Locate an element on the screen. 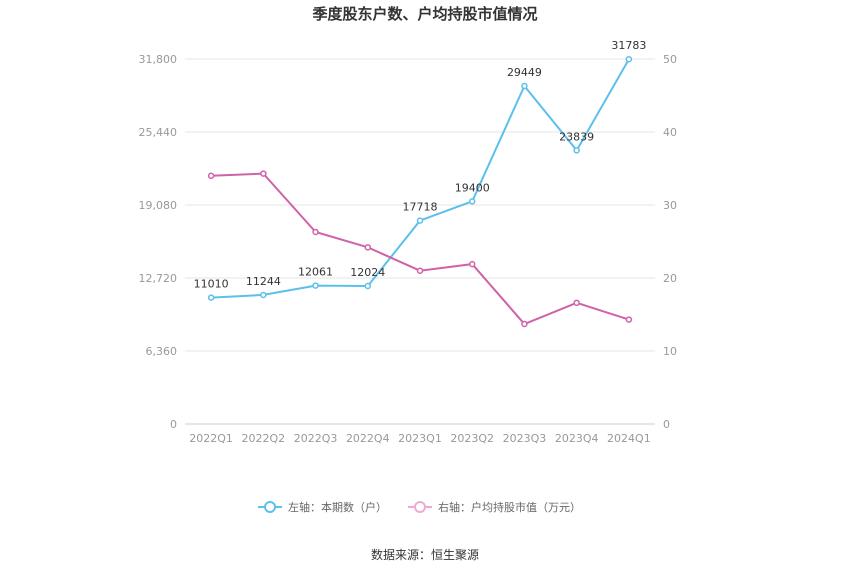  legend-label-households: 左轴：本期数（户） is located at coordinates (337, 507).